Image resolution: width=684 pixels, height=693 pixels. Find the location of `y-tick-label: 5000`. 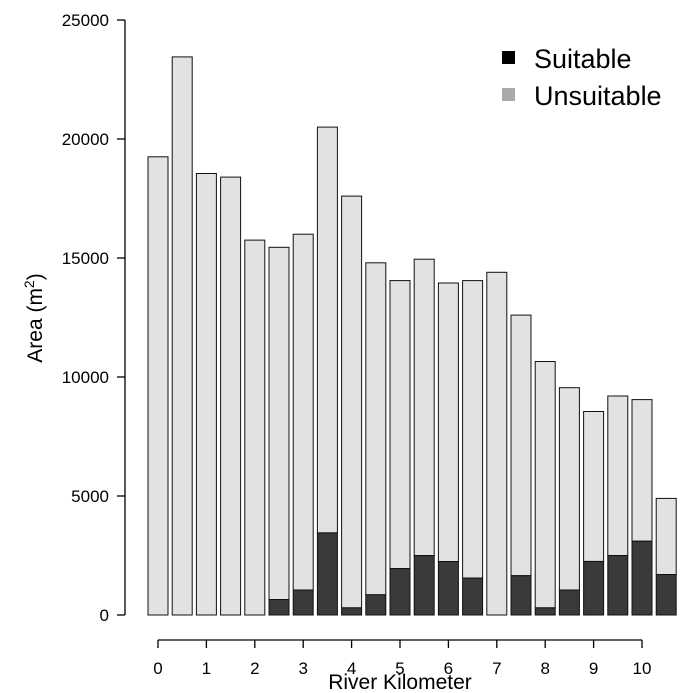

y-tick-label: 5000 is located at coordinates (90, 496).